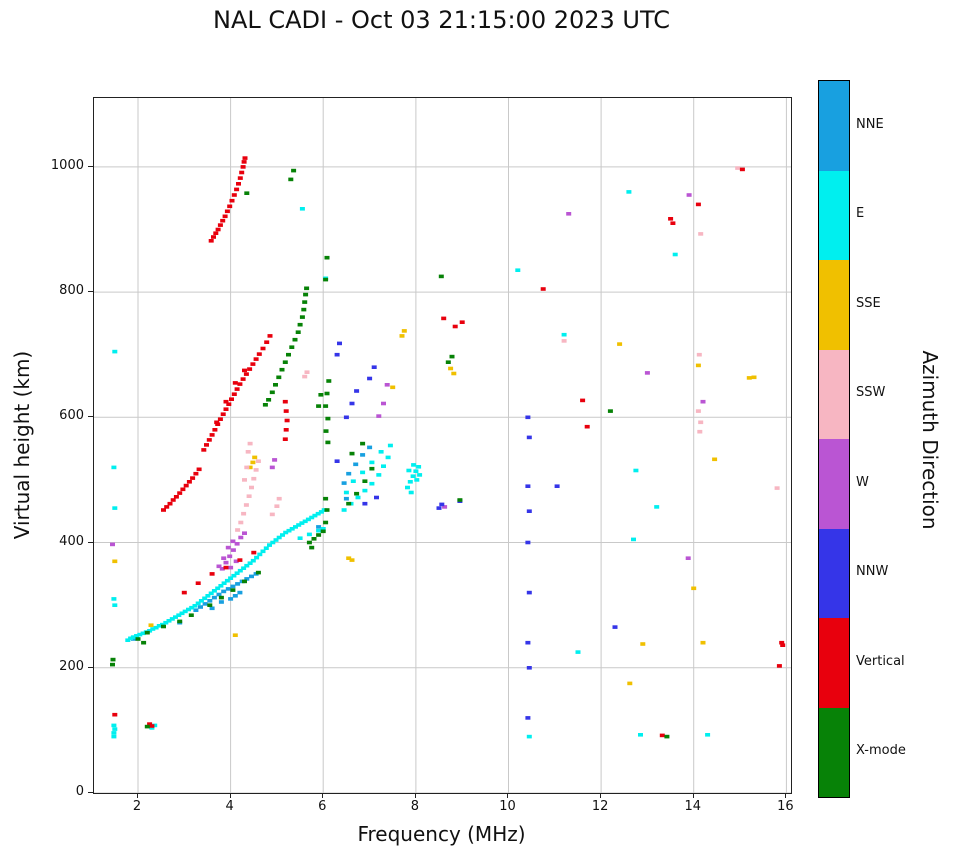 The image size is (958, 857). Describe the element at coordinates (322, 806) in the screenshot. I see `x-tick-label: 6` at that location.